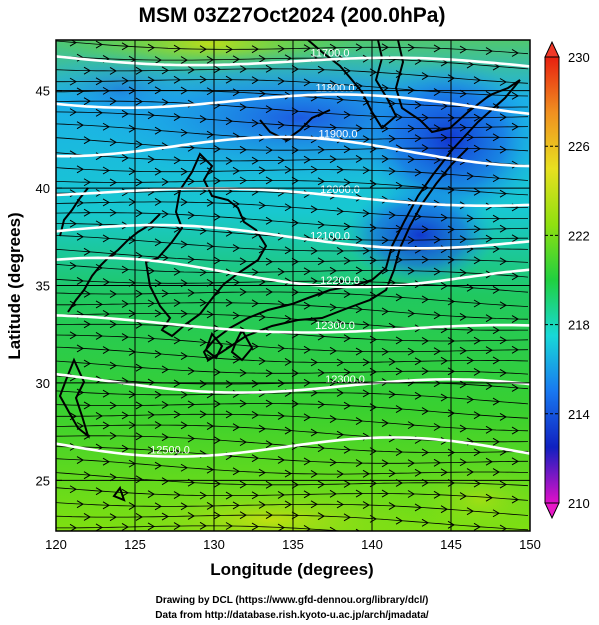  I want to click on x-tick-label: 125, so click(135, 544).